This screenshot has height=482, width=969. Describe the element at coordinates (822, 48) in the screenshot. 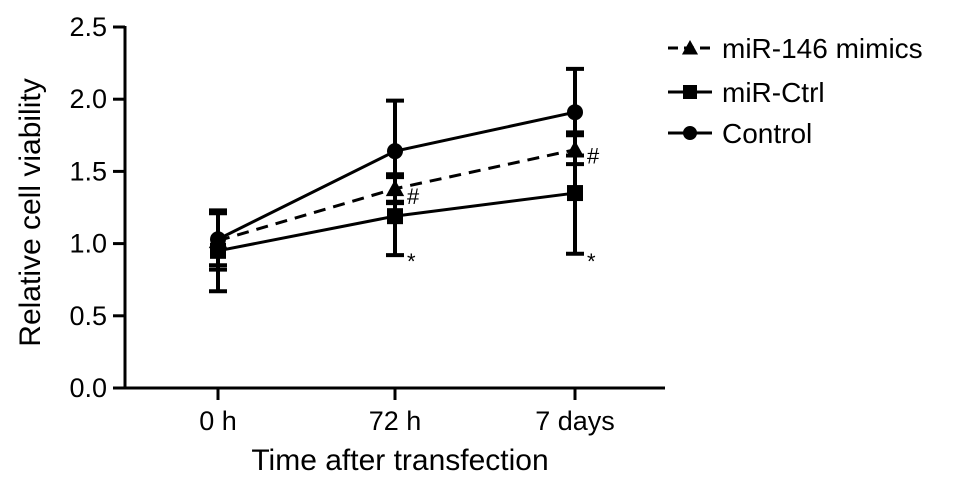

I see `legend-label: miR-146 mimics` at that location.